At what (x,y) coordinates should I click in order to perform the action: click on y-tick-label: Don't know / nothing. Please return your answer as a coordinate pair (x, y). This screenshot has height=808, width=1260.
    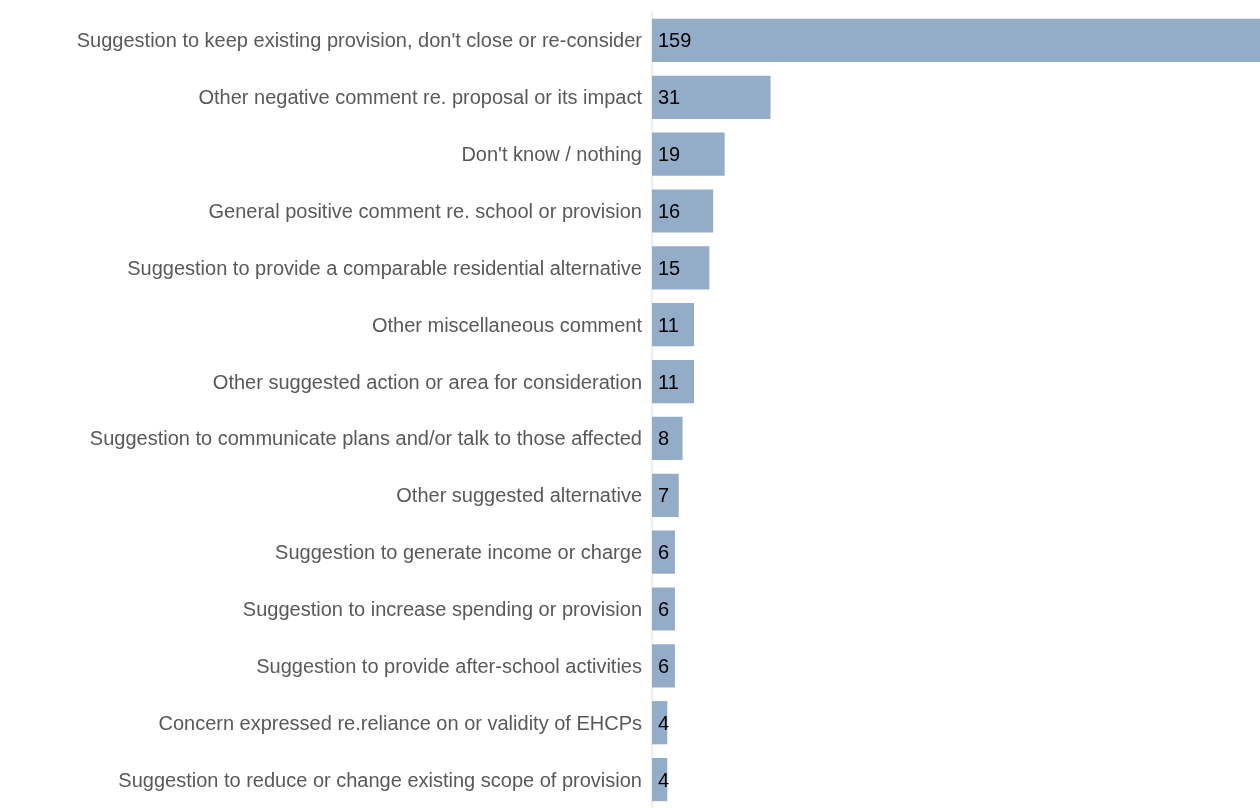
    Looking at the image, I should click on (551, 154).